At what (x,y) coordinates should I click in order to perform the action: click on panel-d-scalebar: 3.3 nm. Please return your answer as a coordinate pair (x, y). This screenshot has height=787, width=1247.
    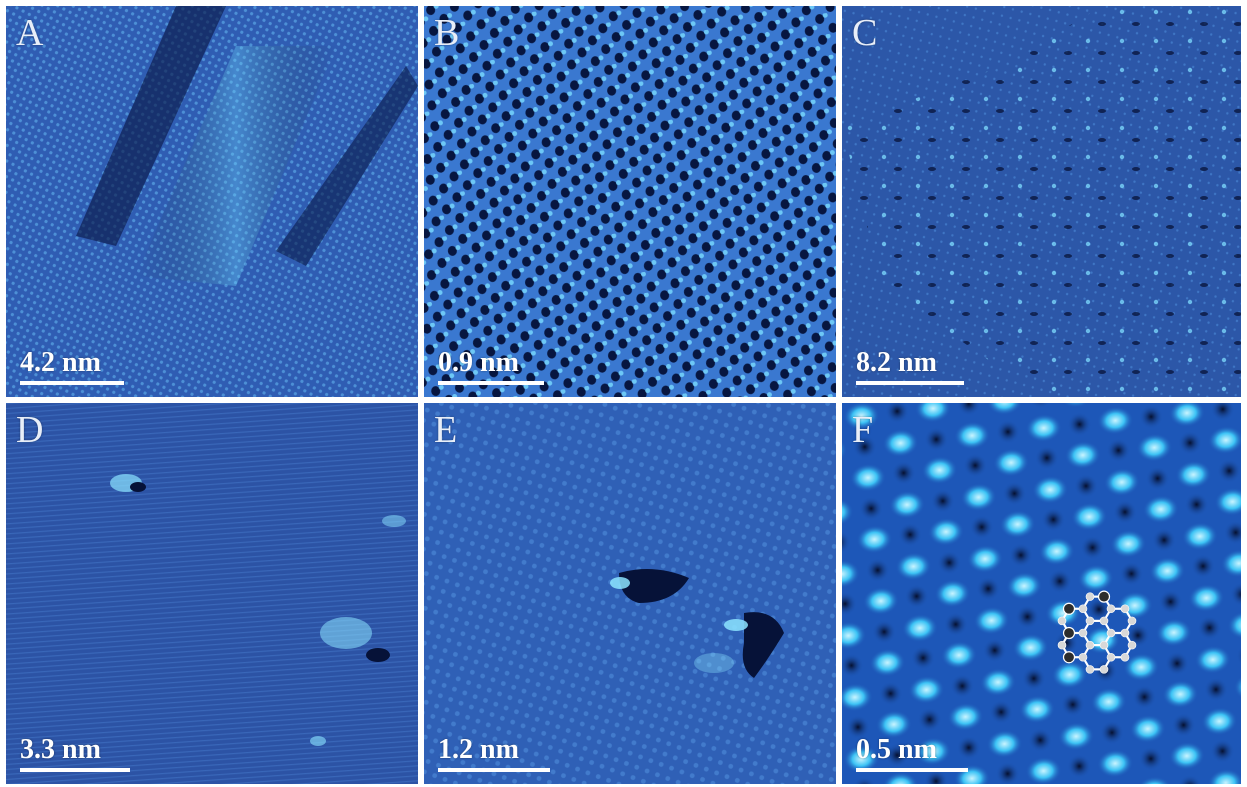
    Looking at the image, I should click on (75, 754).